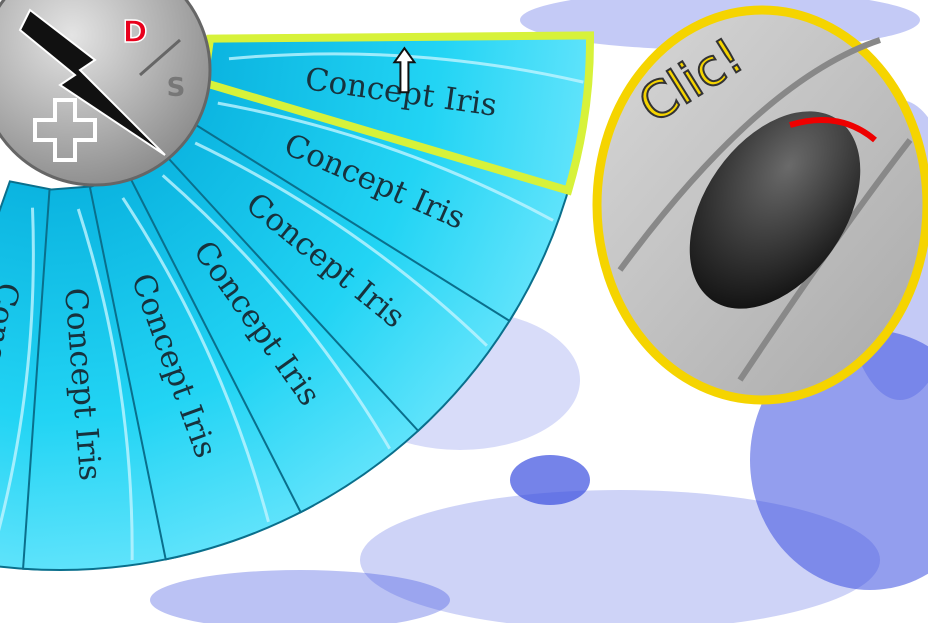 The width and height of the screenshot is (928, 623). What do you see at coordinates (404, 70) in the screenshot?
I see `arrow-up` at bounding box center [404, 70].